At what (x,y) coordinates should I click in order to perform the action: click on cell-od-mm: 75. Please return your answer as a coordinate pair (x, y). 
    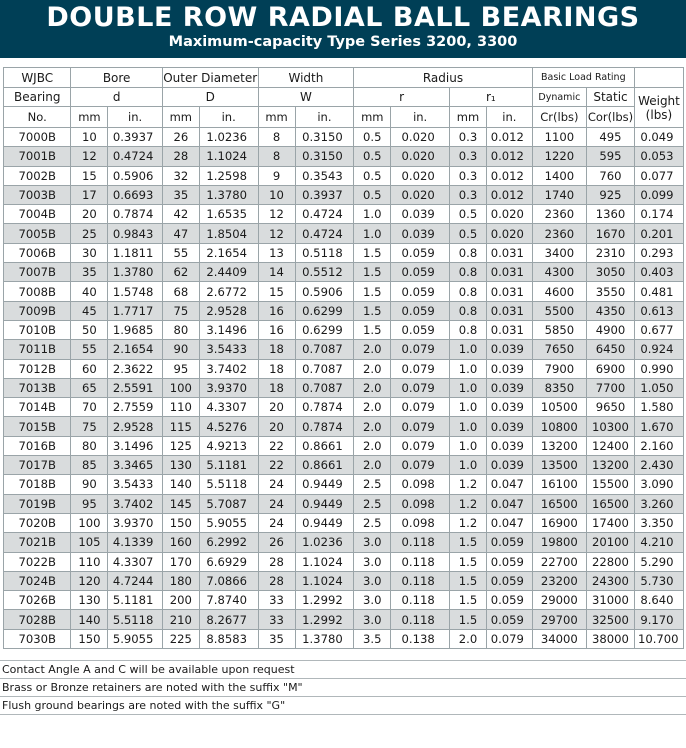
    Looking at the image, I should click on (180, 310).